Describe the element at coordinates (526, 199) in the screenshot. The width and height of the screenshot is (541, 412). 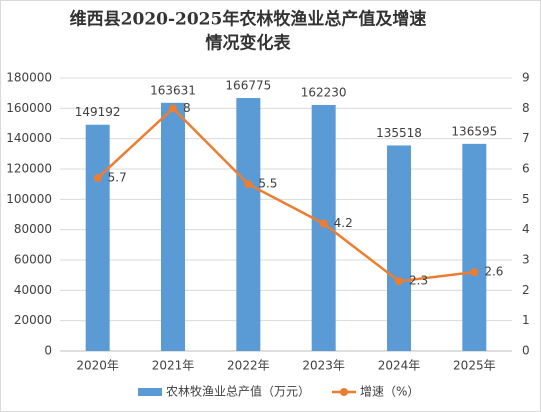
I see `y2-tick-label: 5` at that location.